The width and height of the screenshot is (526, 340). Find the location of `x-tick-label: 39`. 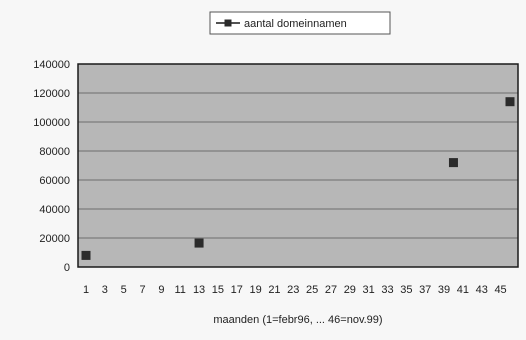

x-tick-label: 39 is located at coordinates (444, 290).